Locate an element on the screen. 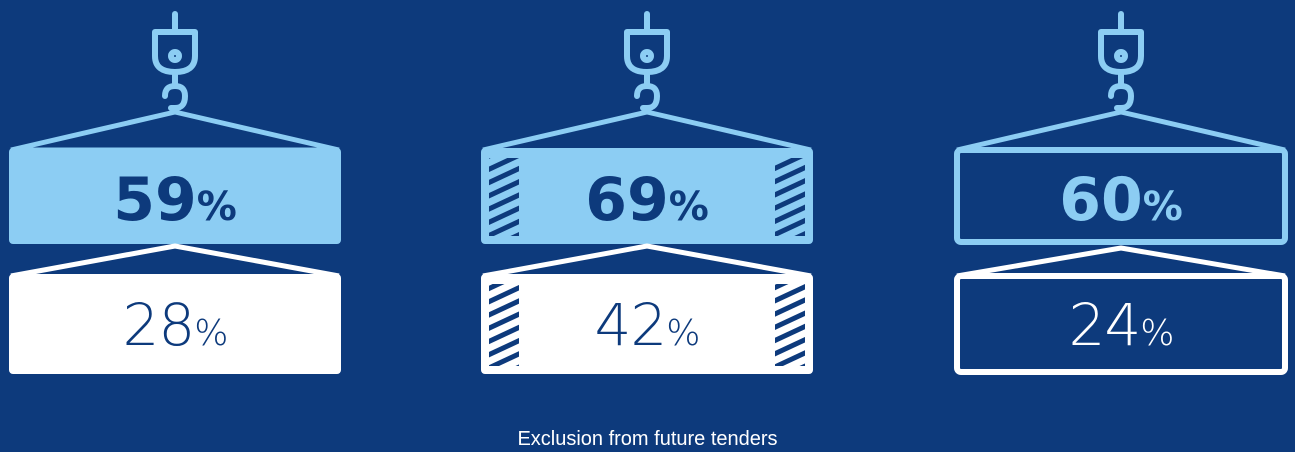  top-percentage: 59% is located at coordinates (175, 200).